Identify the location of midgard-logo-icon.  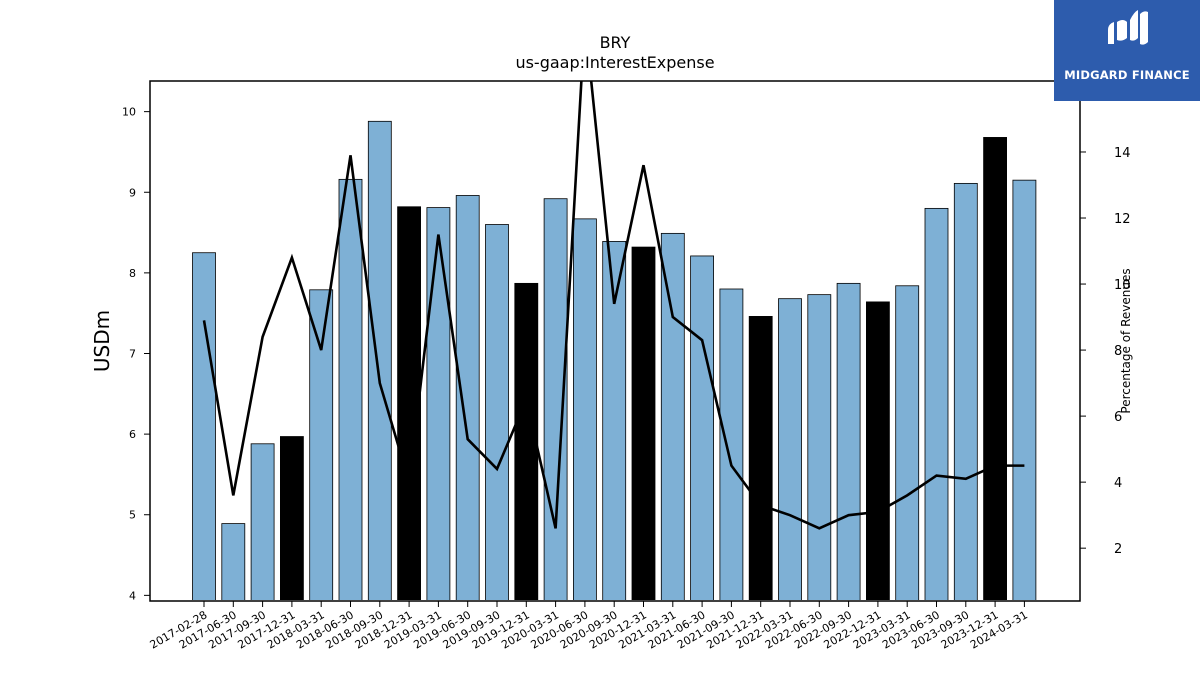
(1128, 27).